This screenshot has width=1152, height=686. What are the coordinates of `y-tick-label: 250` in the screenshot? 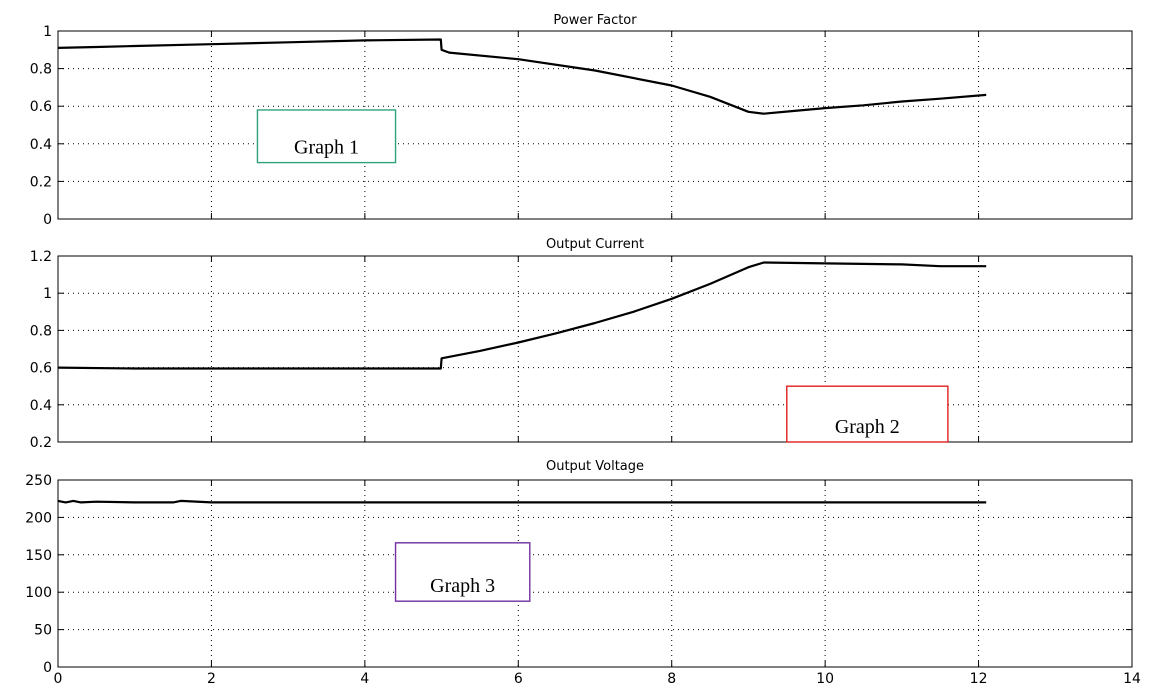 It's located at (38, 481).